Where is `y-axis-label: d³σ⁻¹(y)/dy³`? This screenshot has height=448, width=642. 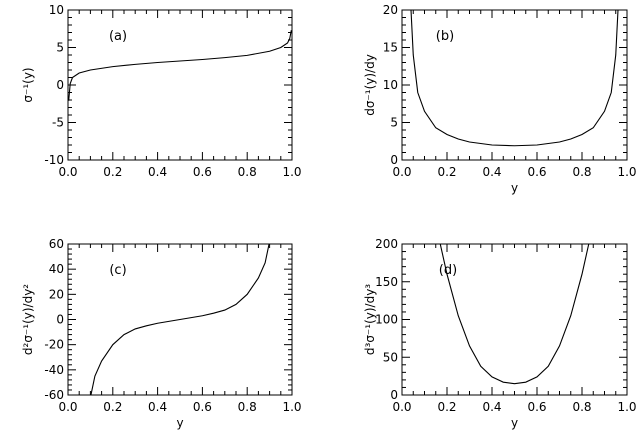 y-axis-label: d³σ⁻¹(y)/dy³ is located at coordinates (370, 319).